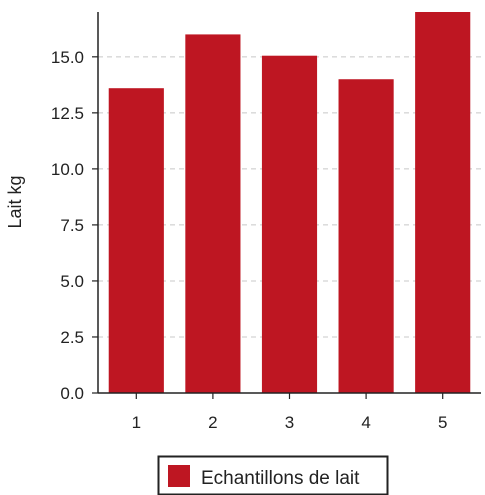 The width and height of the screenshot is (485, 495). I want to click on y-tick-label: 0.0, so click(72, 393).